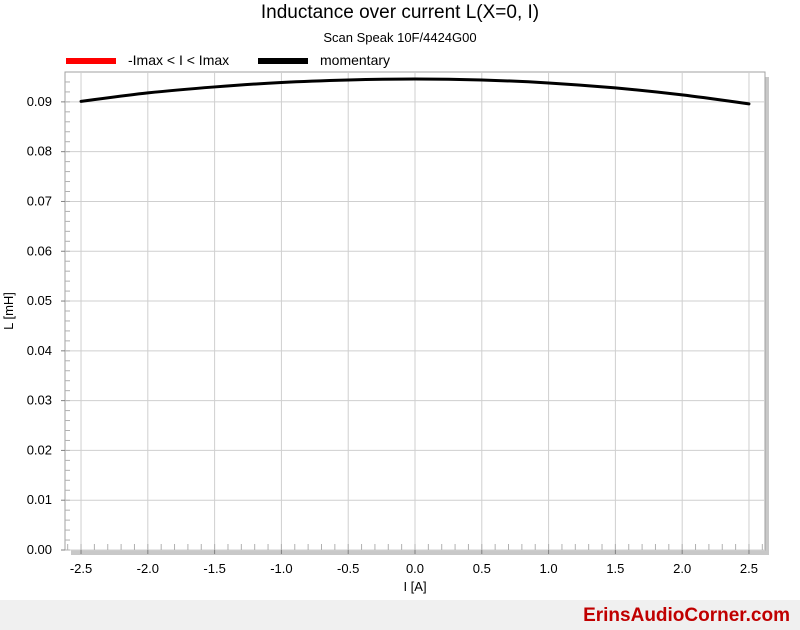 The height and width of the screenshot is (630, 800). I want to click on legend-swatch-red, so click(91, 61).